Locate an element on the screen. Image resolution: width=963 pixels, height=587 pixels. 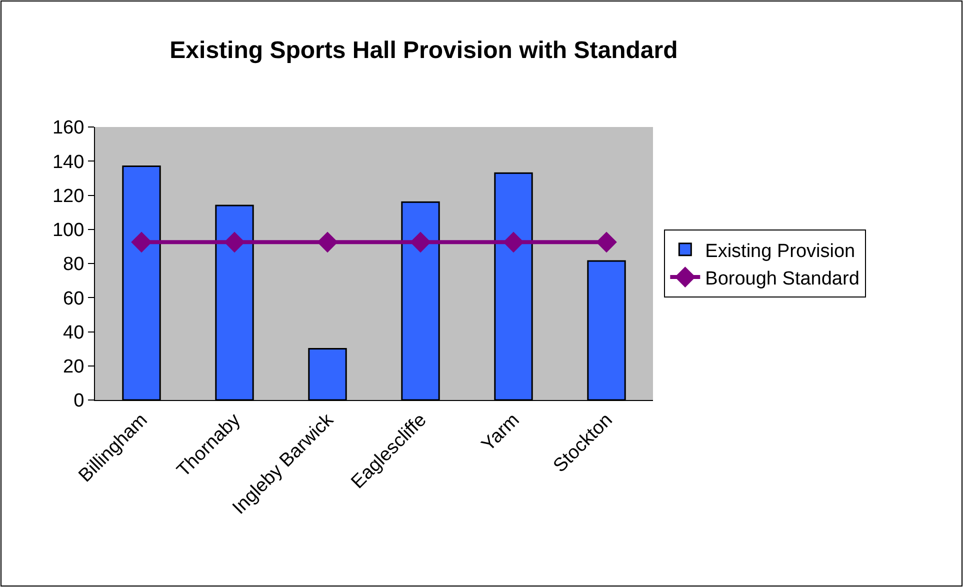
y-tick-label: 60 is located at coordinates (73, 299).